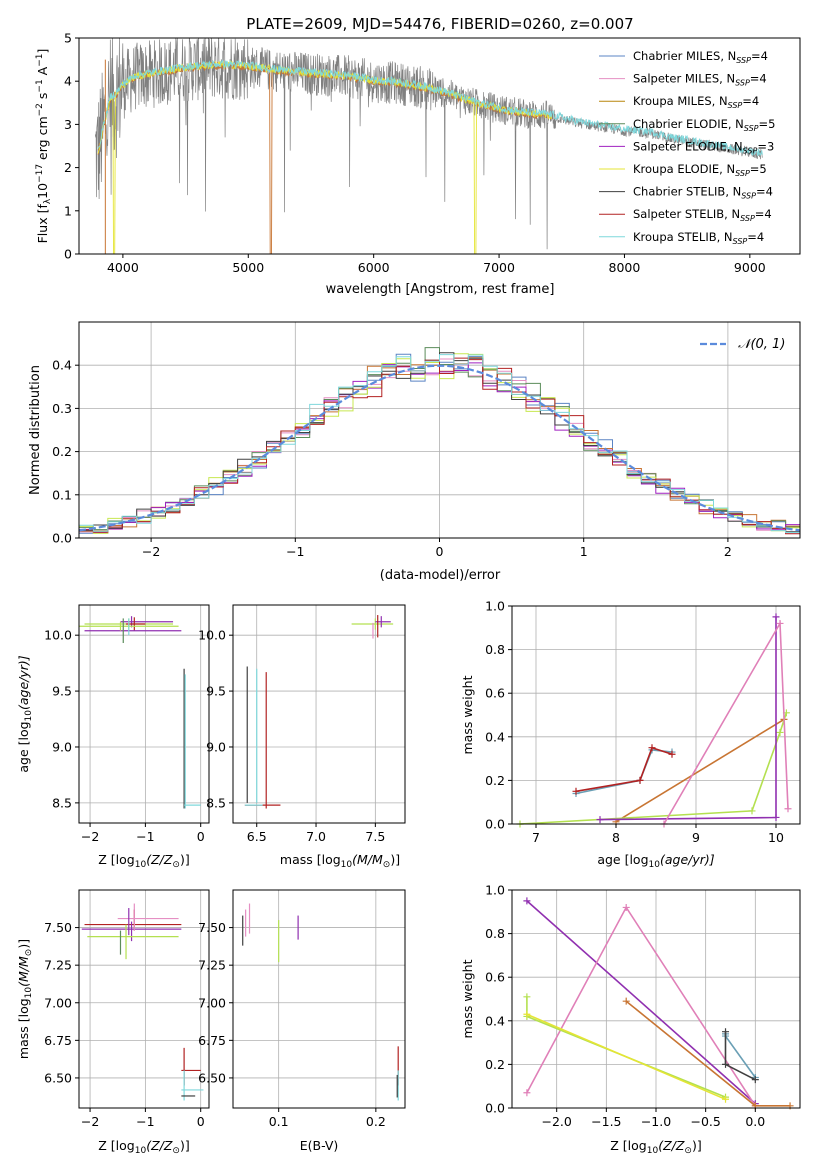 The width and height of the screenshot is (819, 1170). What do you see at coordinates (257, 836) in the screenshot?
I see `age-vs-mass-xtick-label: 6.5` at bounding box center [257, 836].